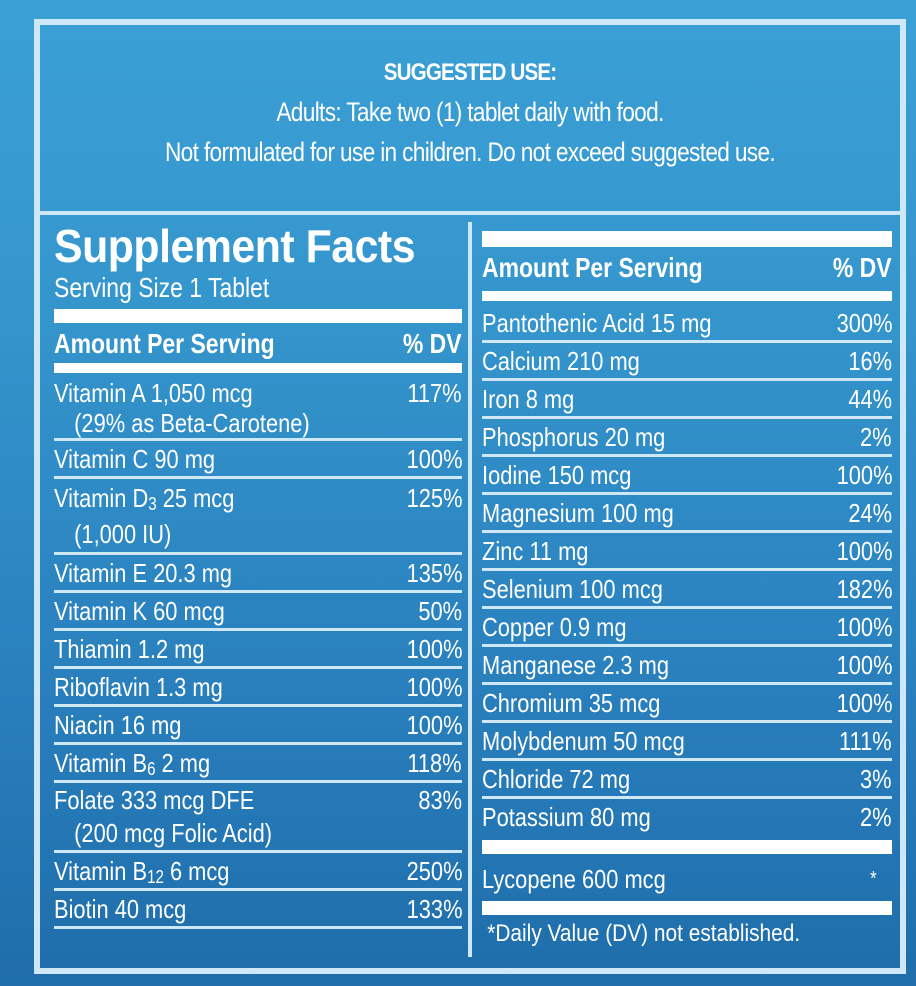 Image resolution: width=916 pixels, height=986 pixels. What do you see at coordinates (578, 513) in the screenshot?
I see `nutrient-name: Magnesium 100 mg` at bounding box center [578, 513].